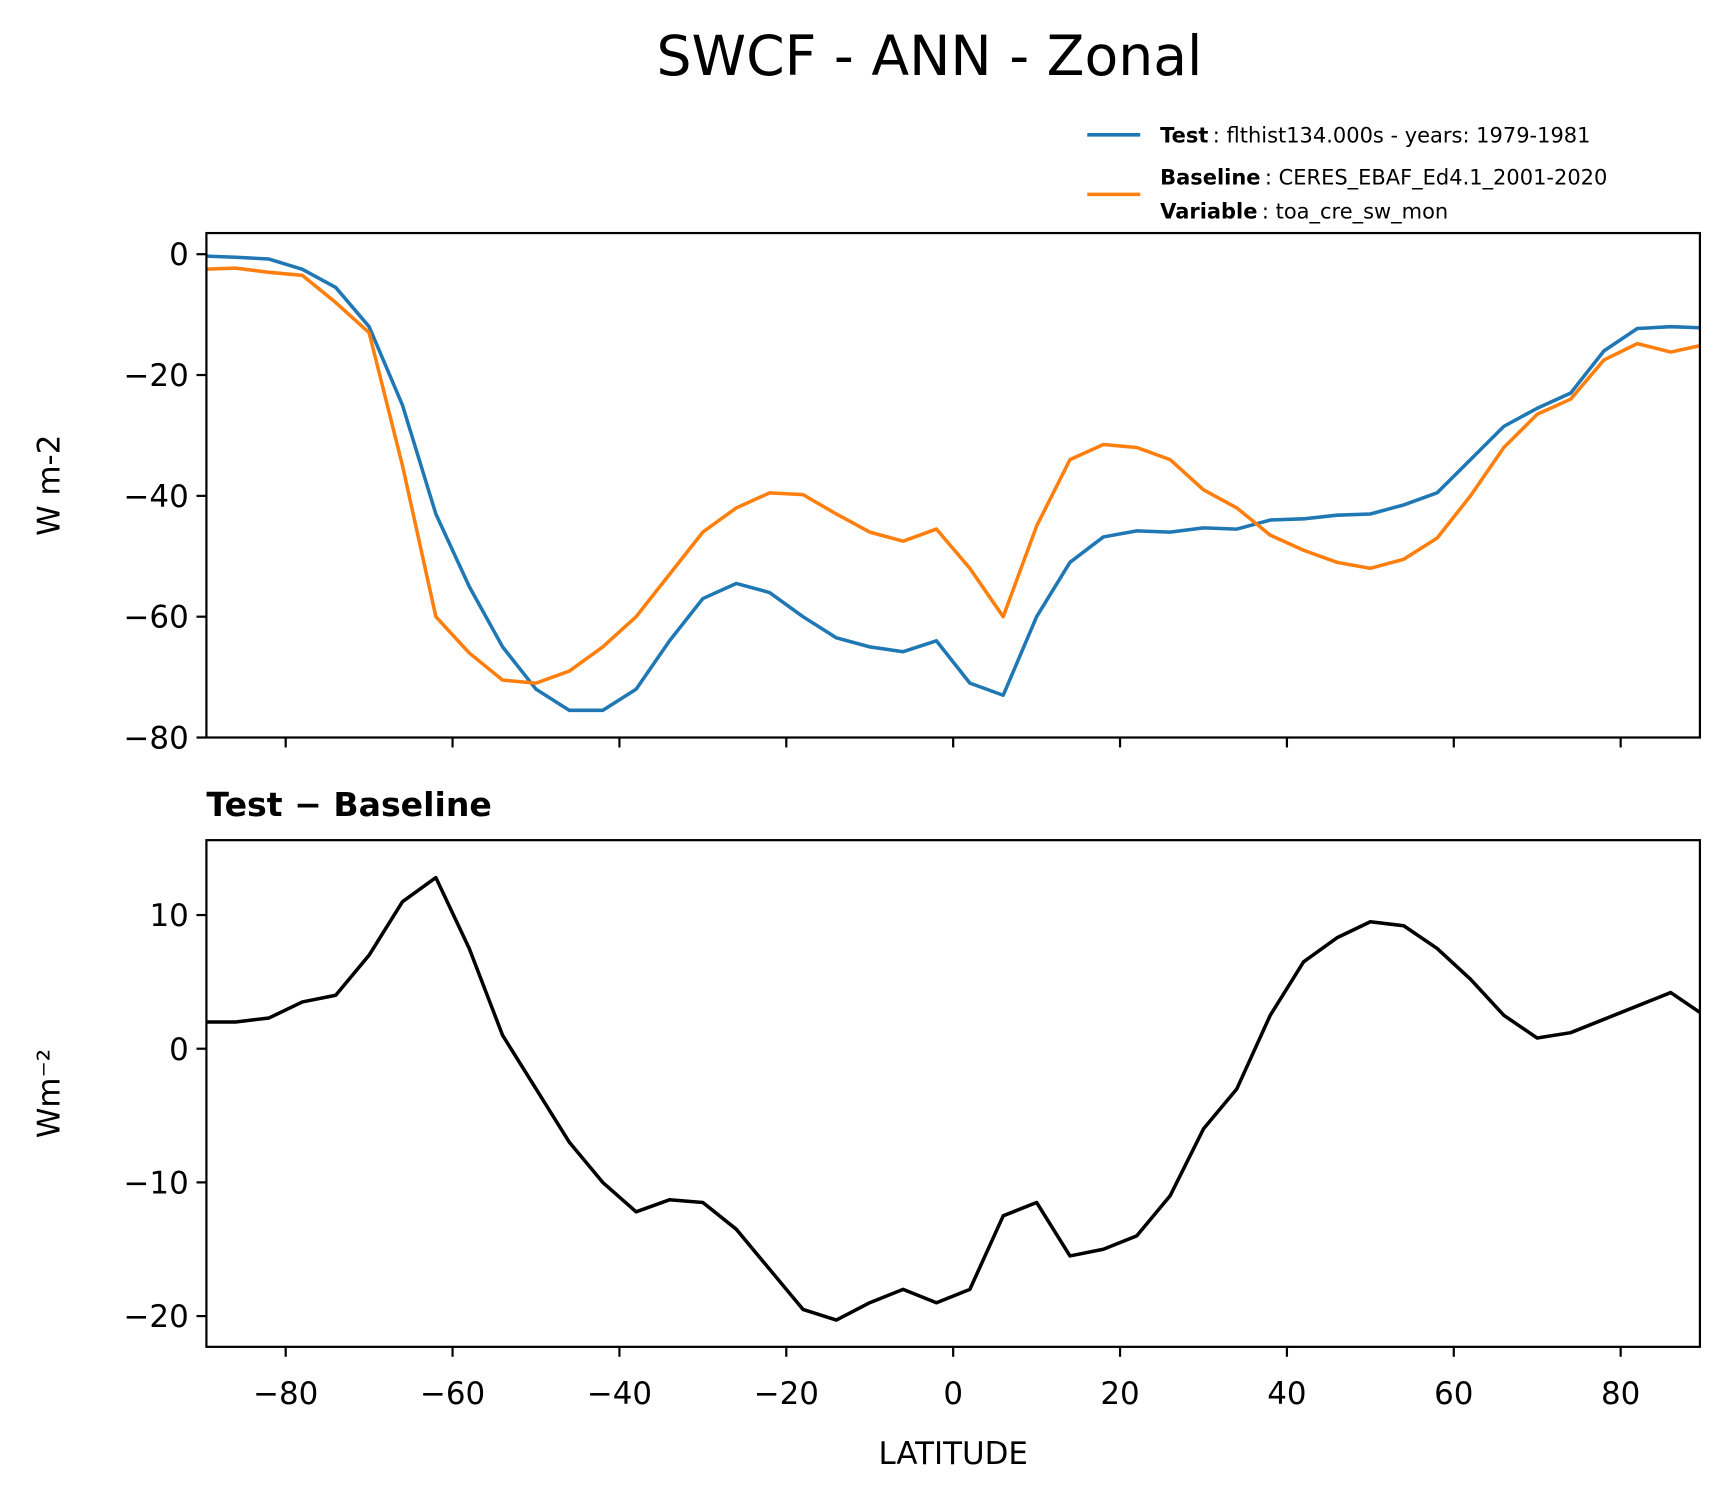 The width and height of the screenshot is (1722, 1496). What do you see at coordinates (156, 497) in the screenshot?
I see `y-tick-label: −40` at bounding box center [156, 497].